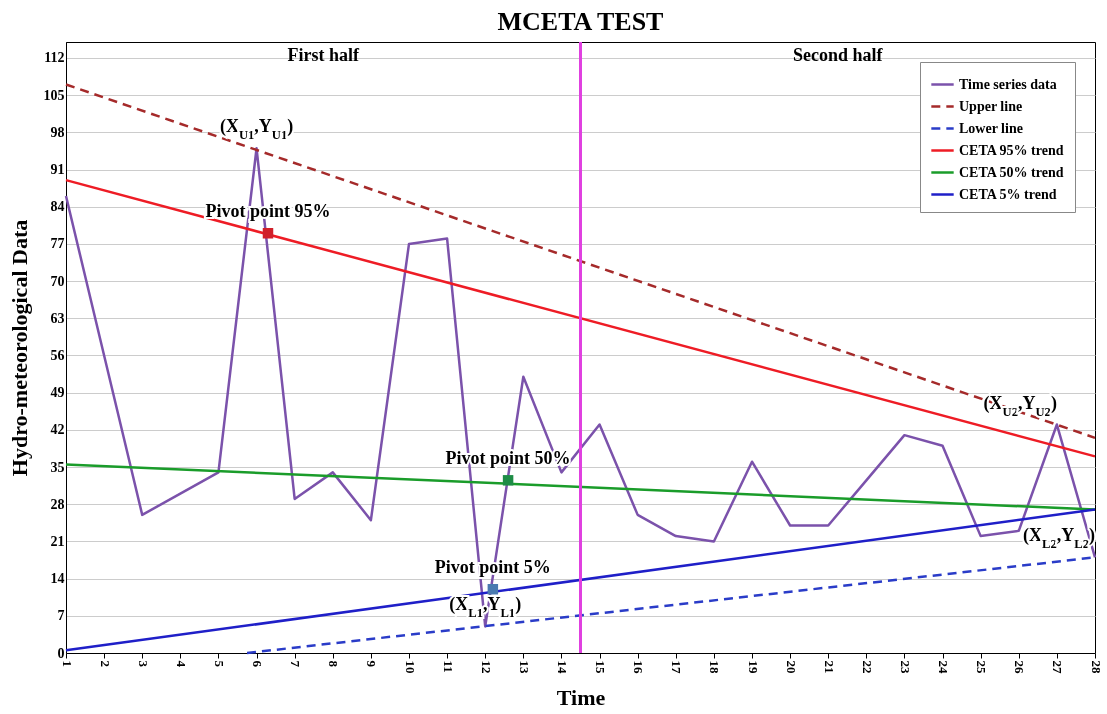  I want to click on y-tick-label: 84, so click(57, 207).